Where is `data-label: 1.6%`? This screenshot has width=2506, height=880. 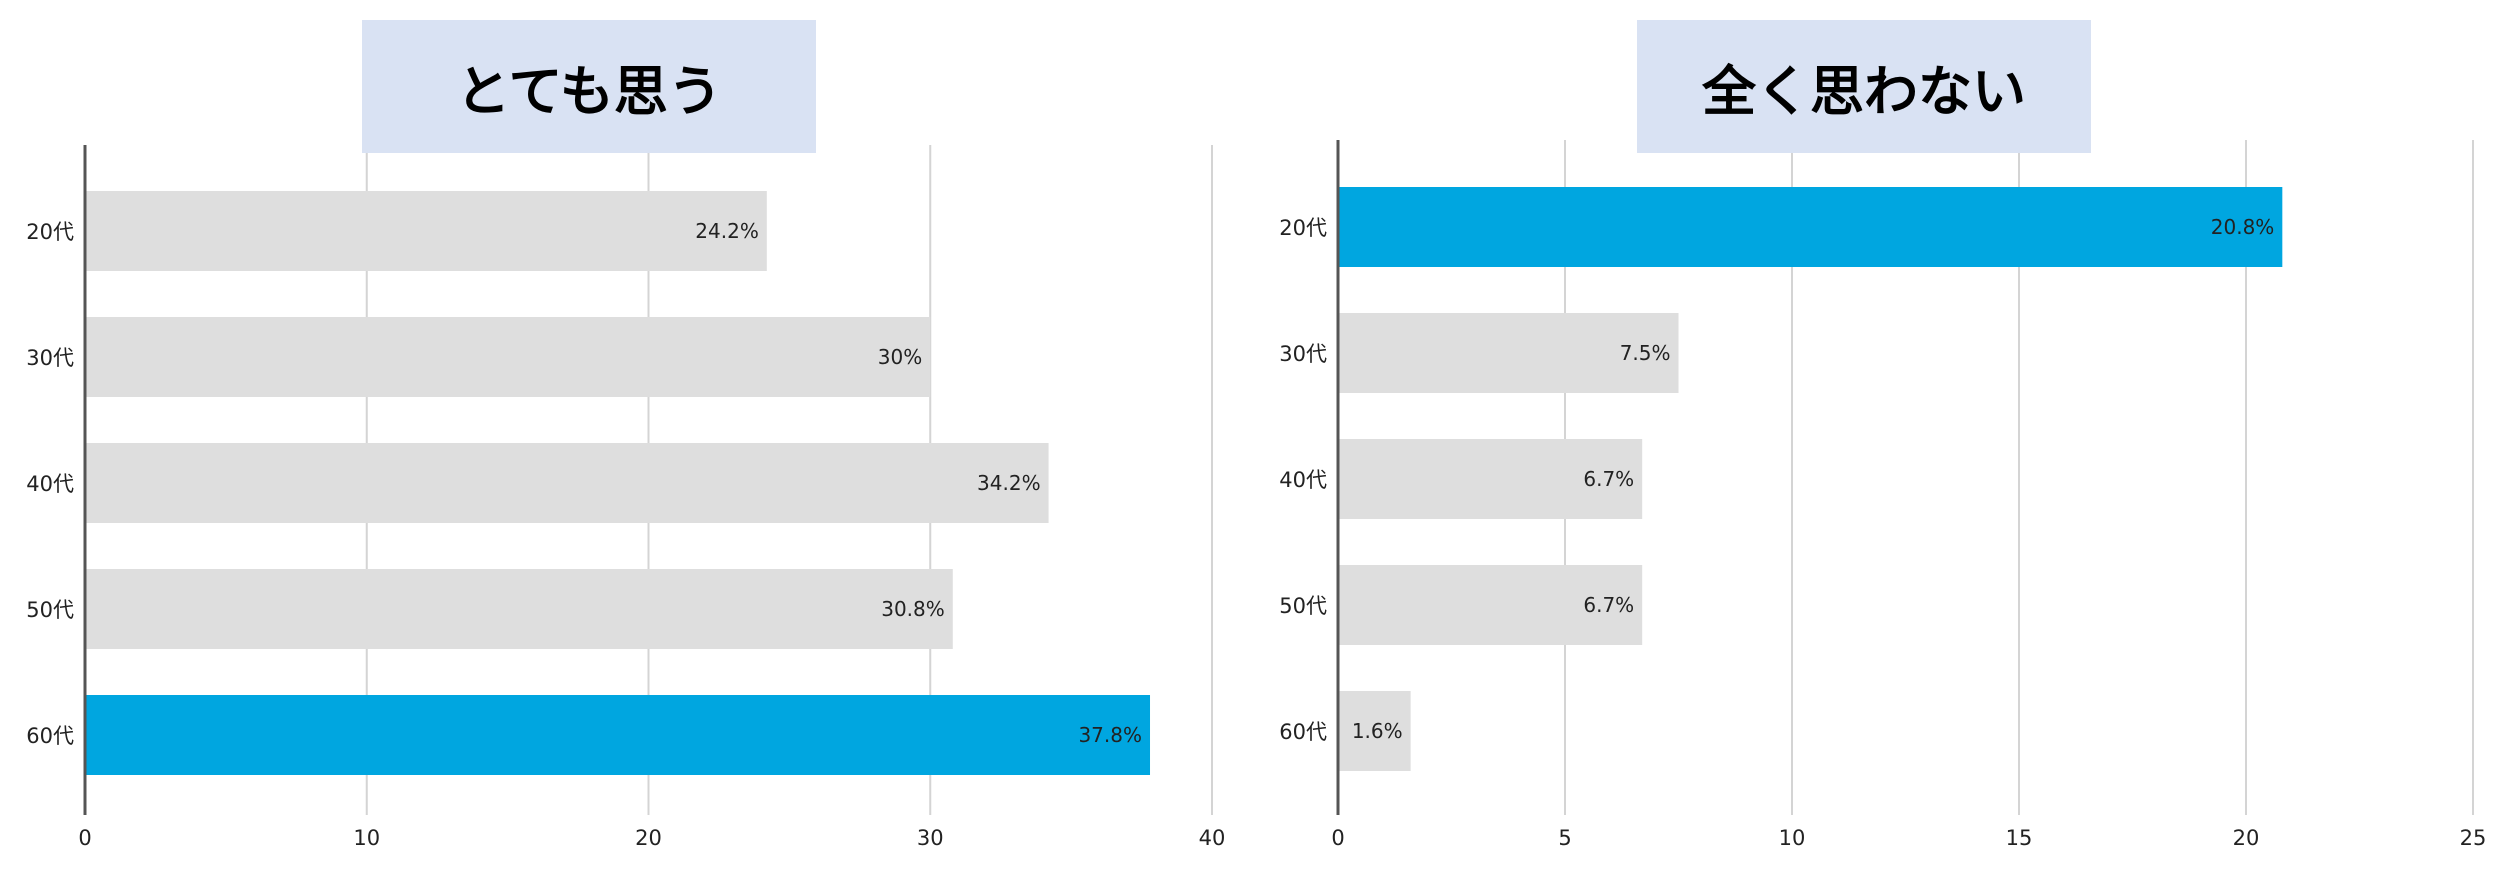
data-label: 1.6% is located at coordinates (1377, 731).